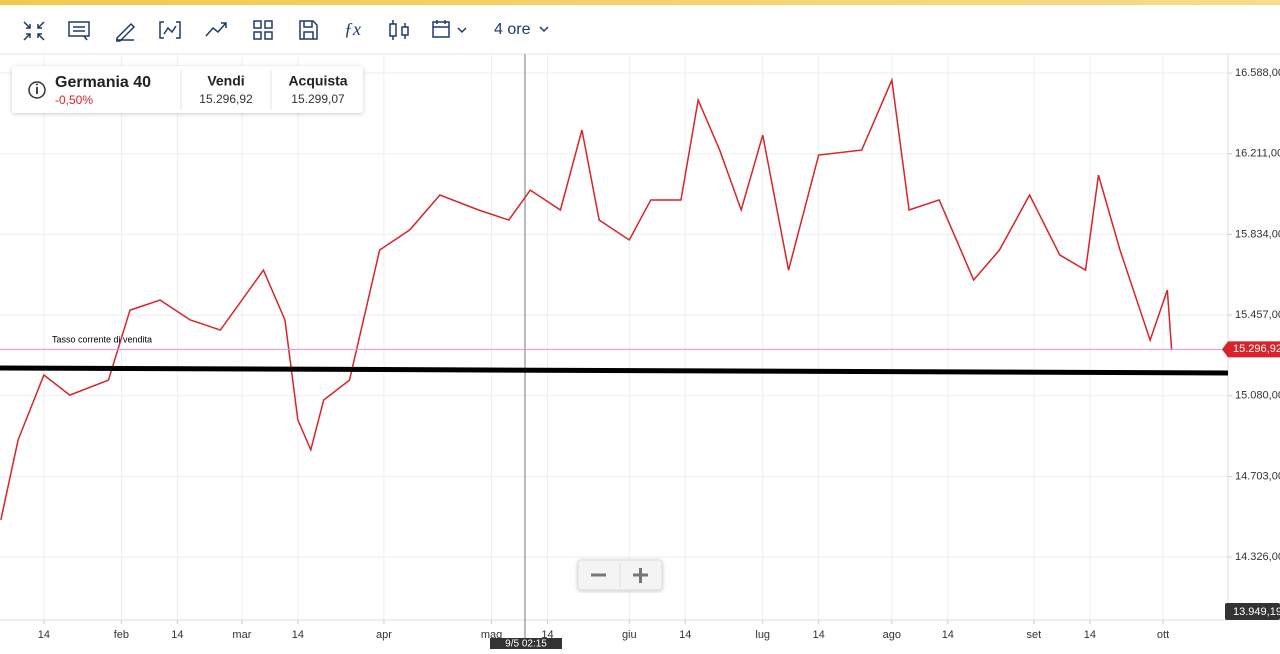  I want to click on x-tick-label: ott, so click(1163, 635).